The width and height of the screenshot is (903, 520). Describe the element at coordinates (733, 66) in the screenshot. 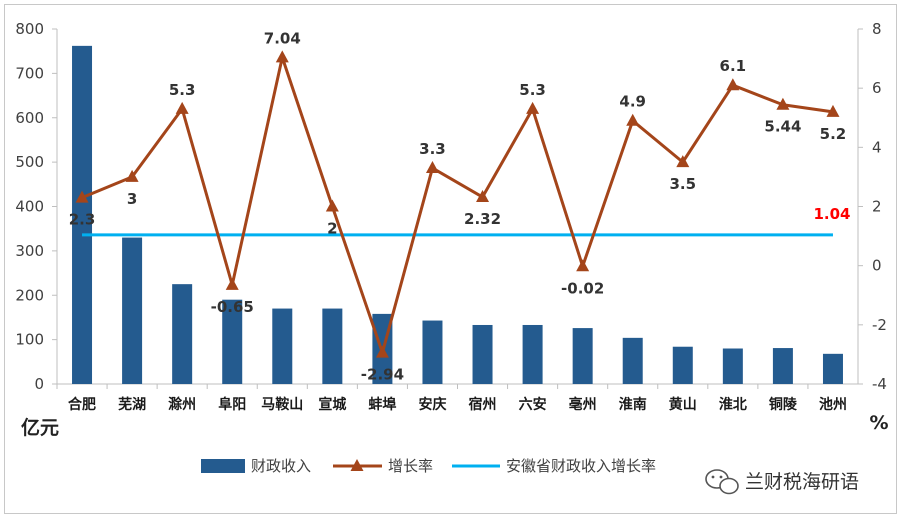

I see `growth-data-label: 6.1` at that location.